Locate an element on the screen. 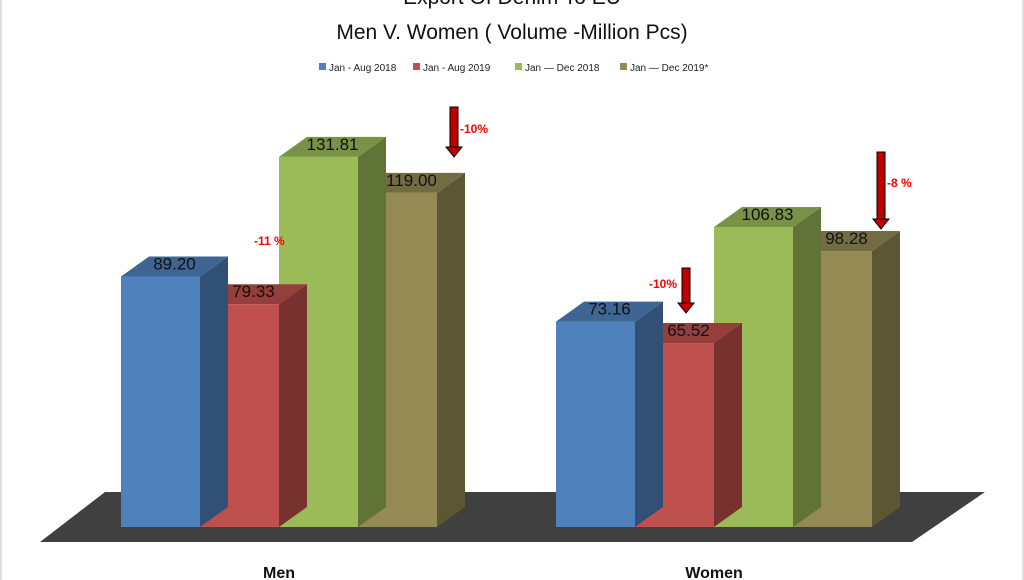 The width and height of the screenshot is (1024, 580). data-label-men-jan-aug-2018: 89.20 is located at coordinates (174, 264).